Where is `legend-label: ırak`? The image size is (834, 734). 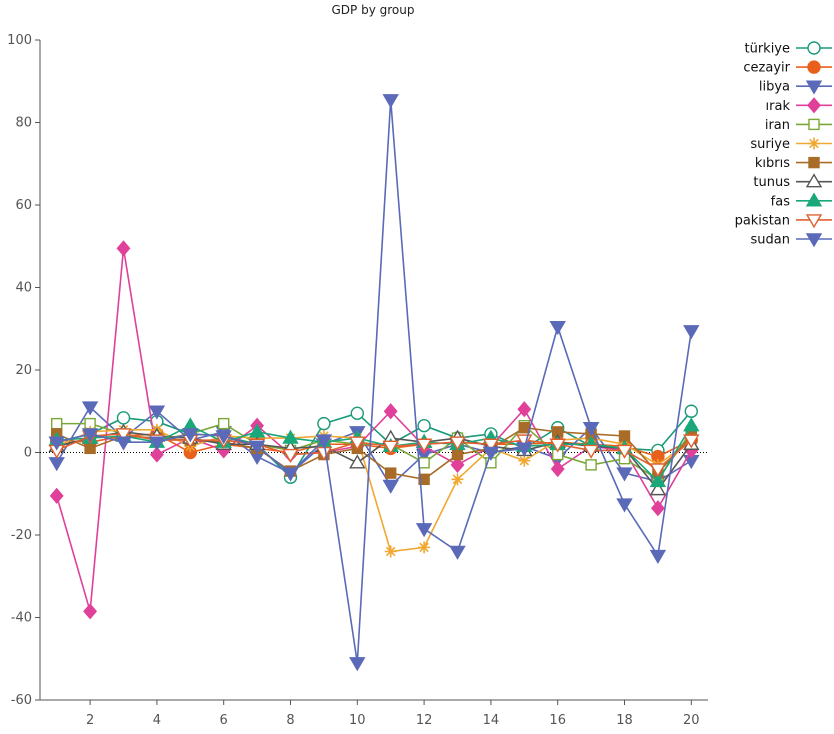 legend-label: ırak is located at coordinates (778, 106).